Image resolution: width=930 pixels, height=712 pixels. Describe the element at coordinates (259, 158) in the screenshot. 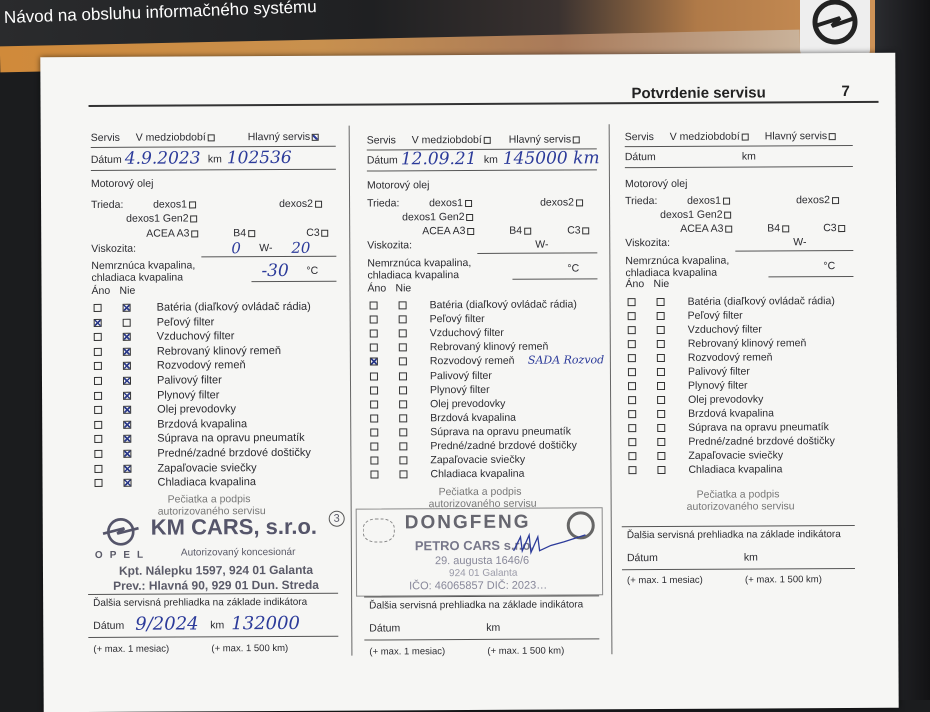

I see `service-km-value: 102536` at that location.